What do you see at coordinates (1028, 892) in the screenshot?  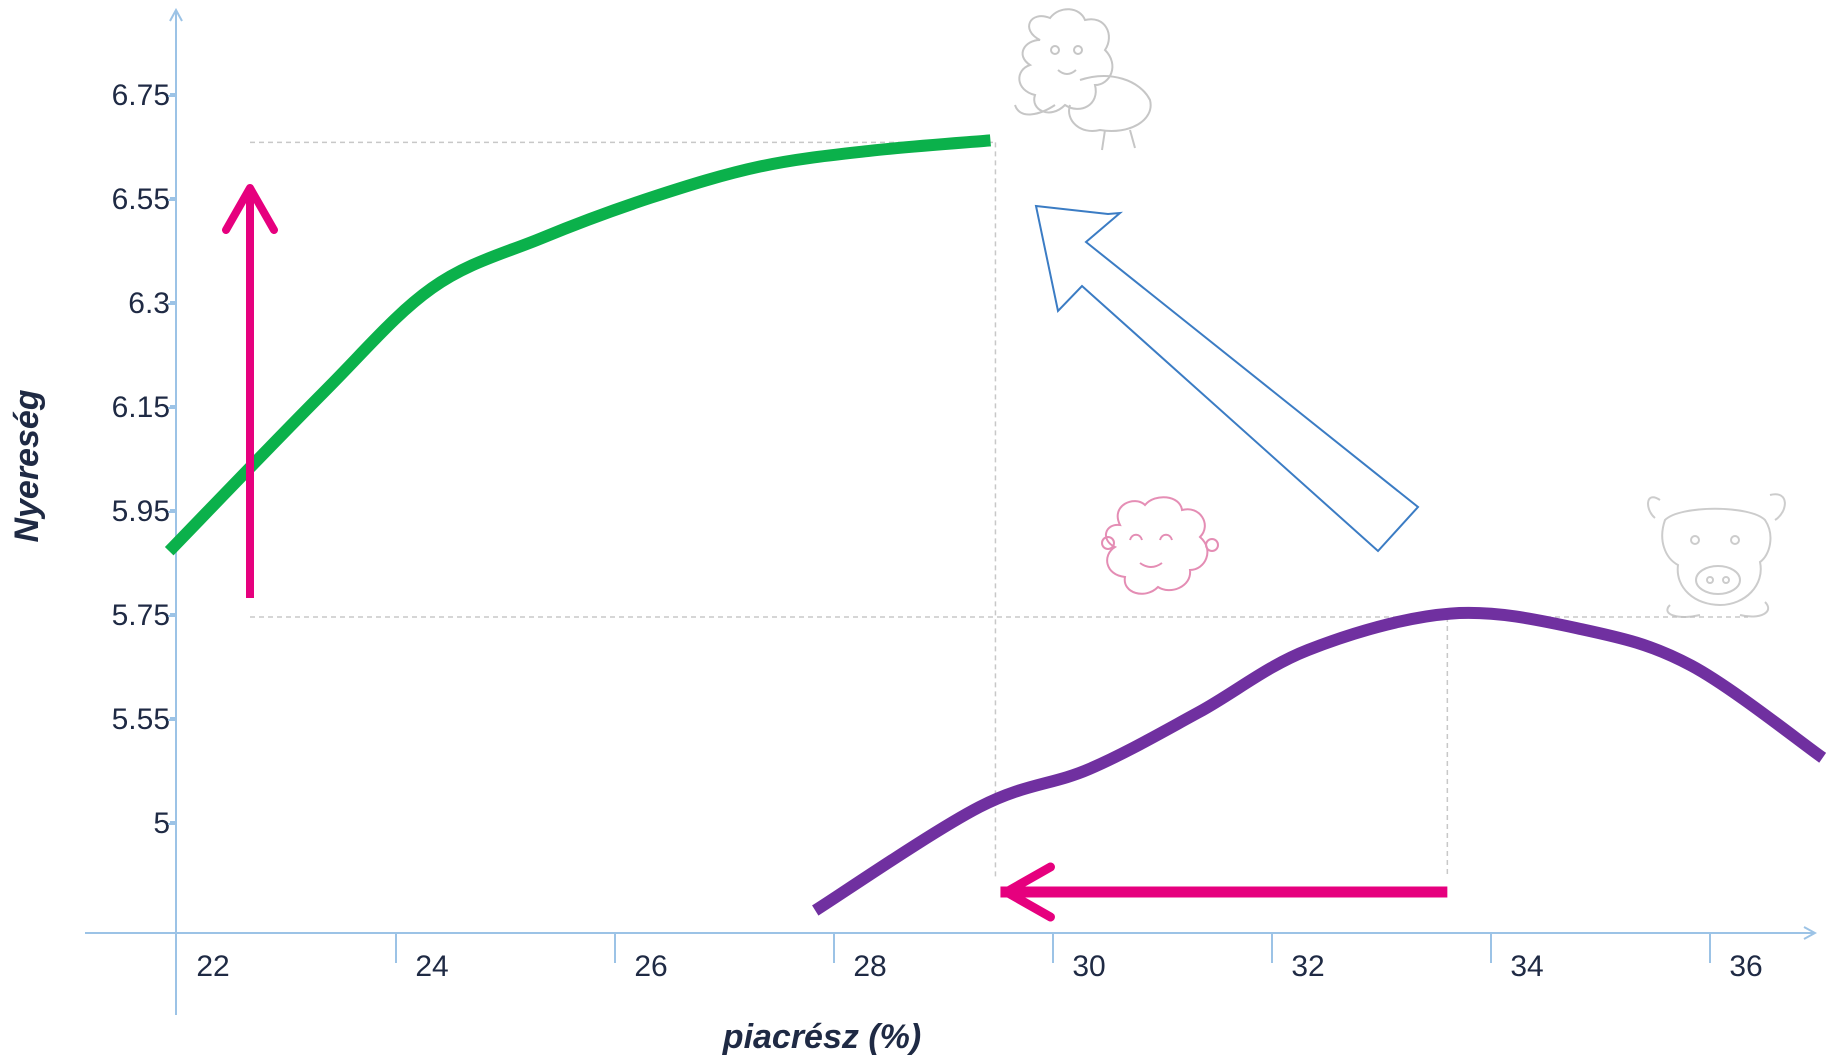 I see `horizontal-pink-arrowhead` at bounding box center [1028, 892].